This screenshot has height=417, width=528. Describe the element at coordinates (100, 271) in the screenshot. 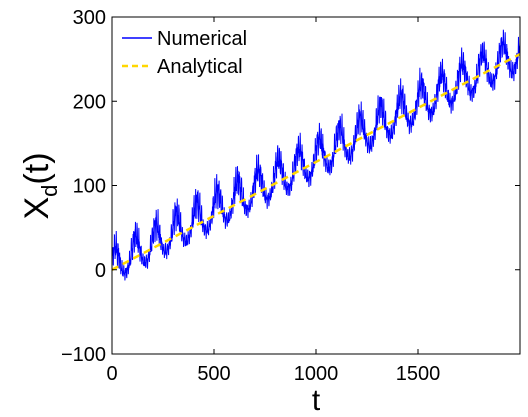

I see `y-tick-label: 0` at that location.